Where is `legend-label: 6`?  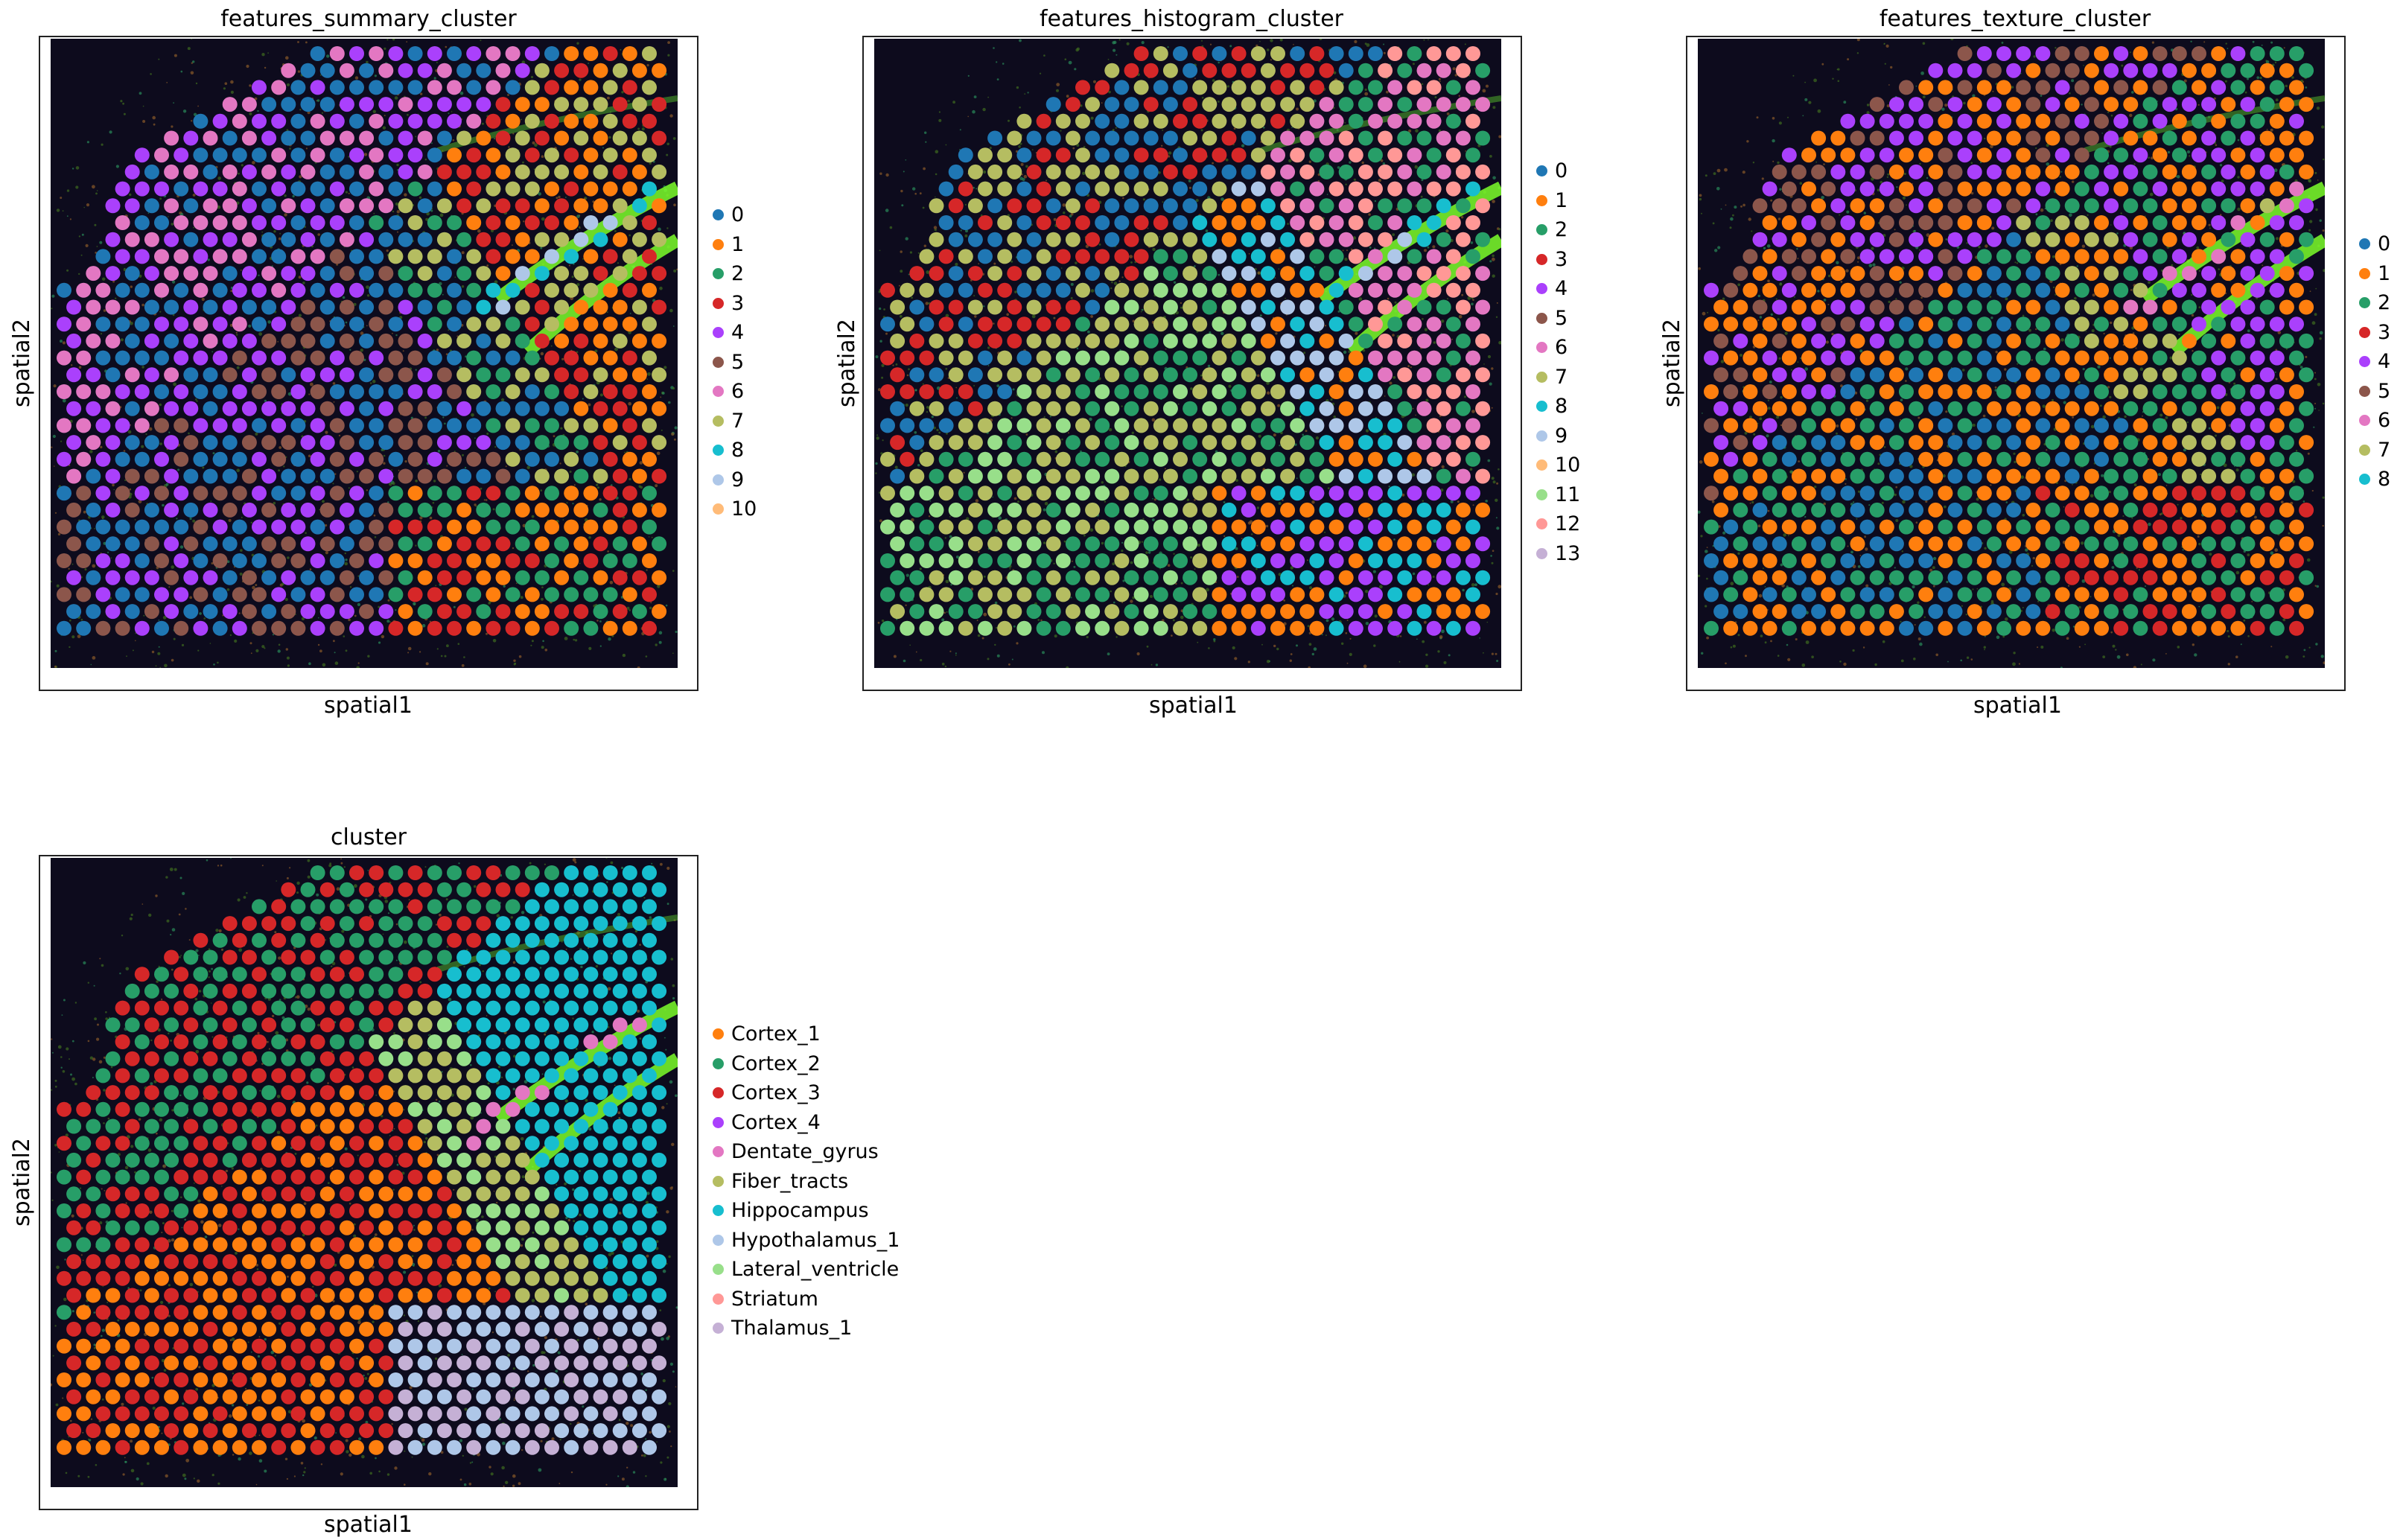
legend-label: 6 is located at coordinates (1562, 348).